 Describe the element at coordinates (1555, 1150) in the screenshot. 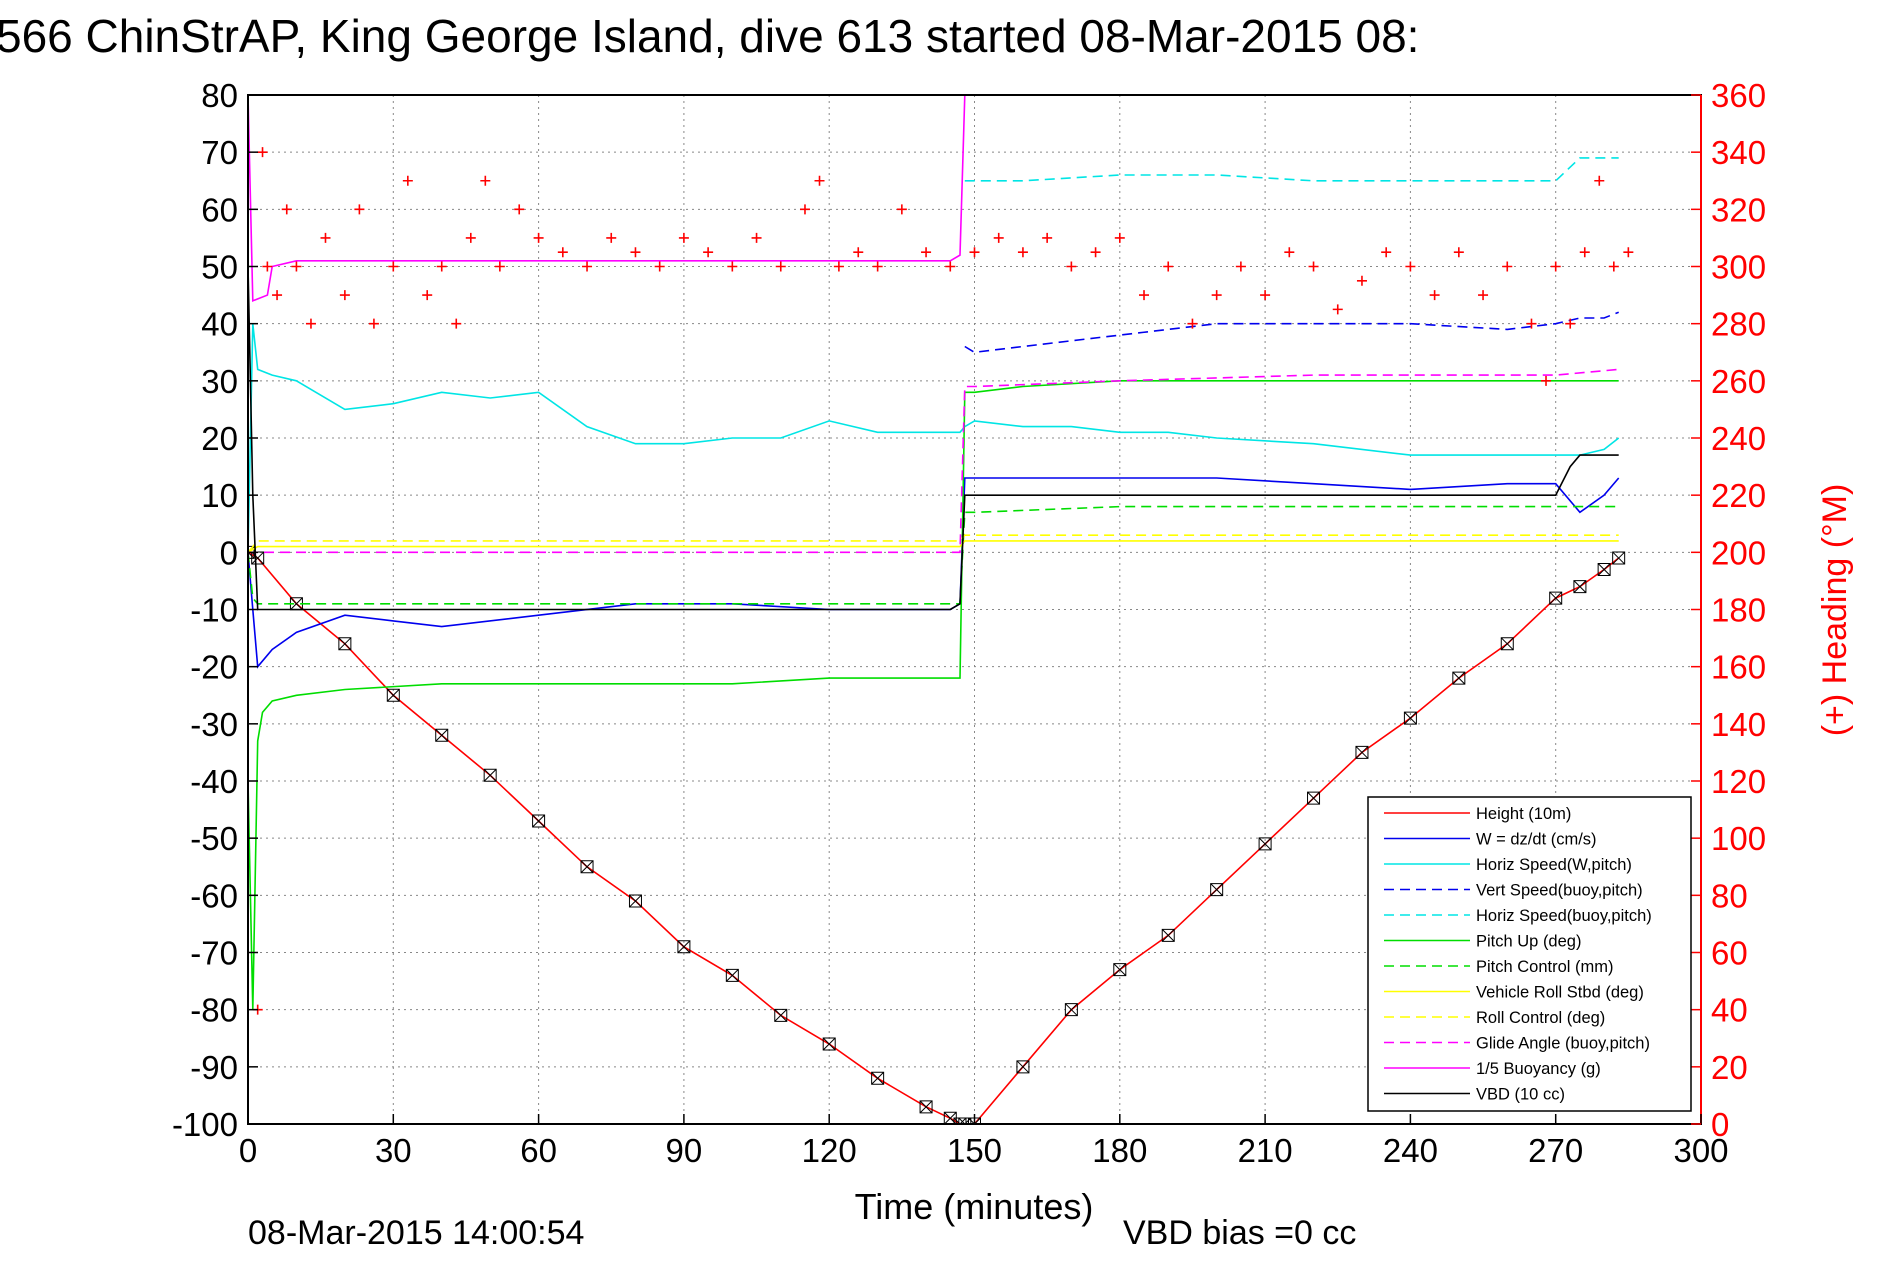

I see `x-tick-label: 270` at that location.